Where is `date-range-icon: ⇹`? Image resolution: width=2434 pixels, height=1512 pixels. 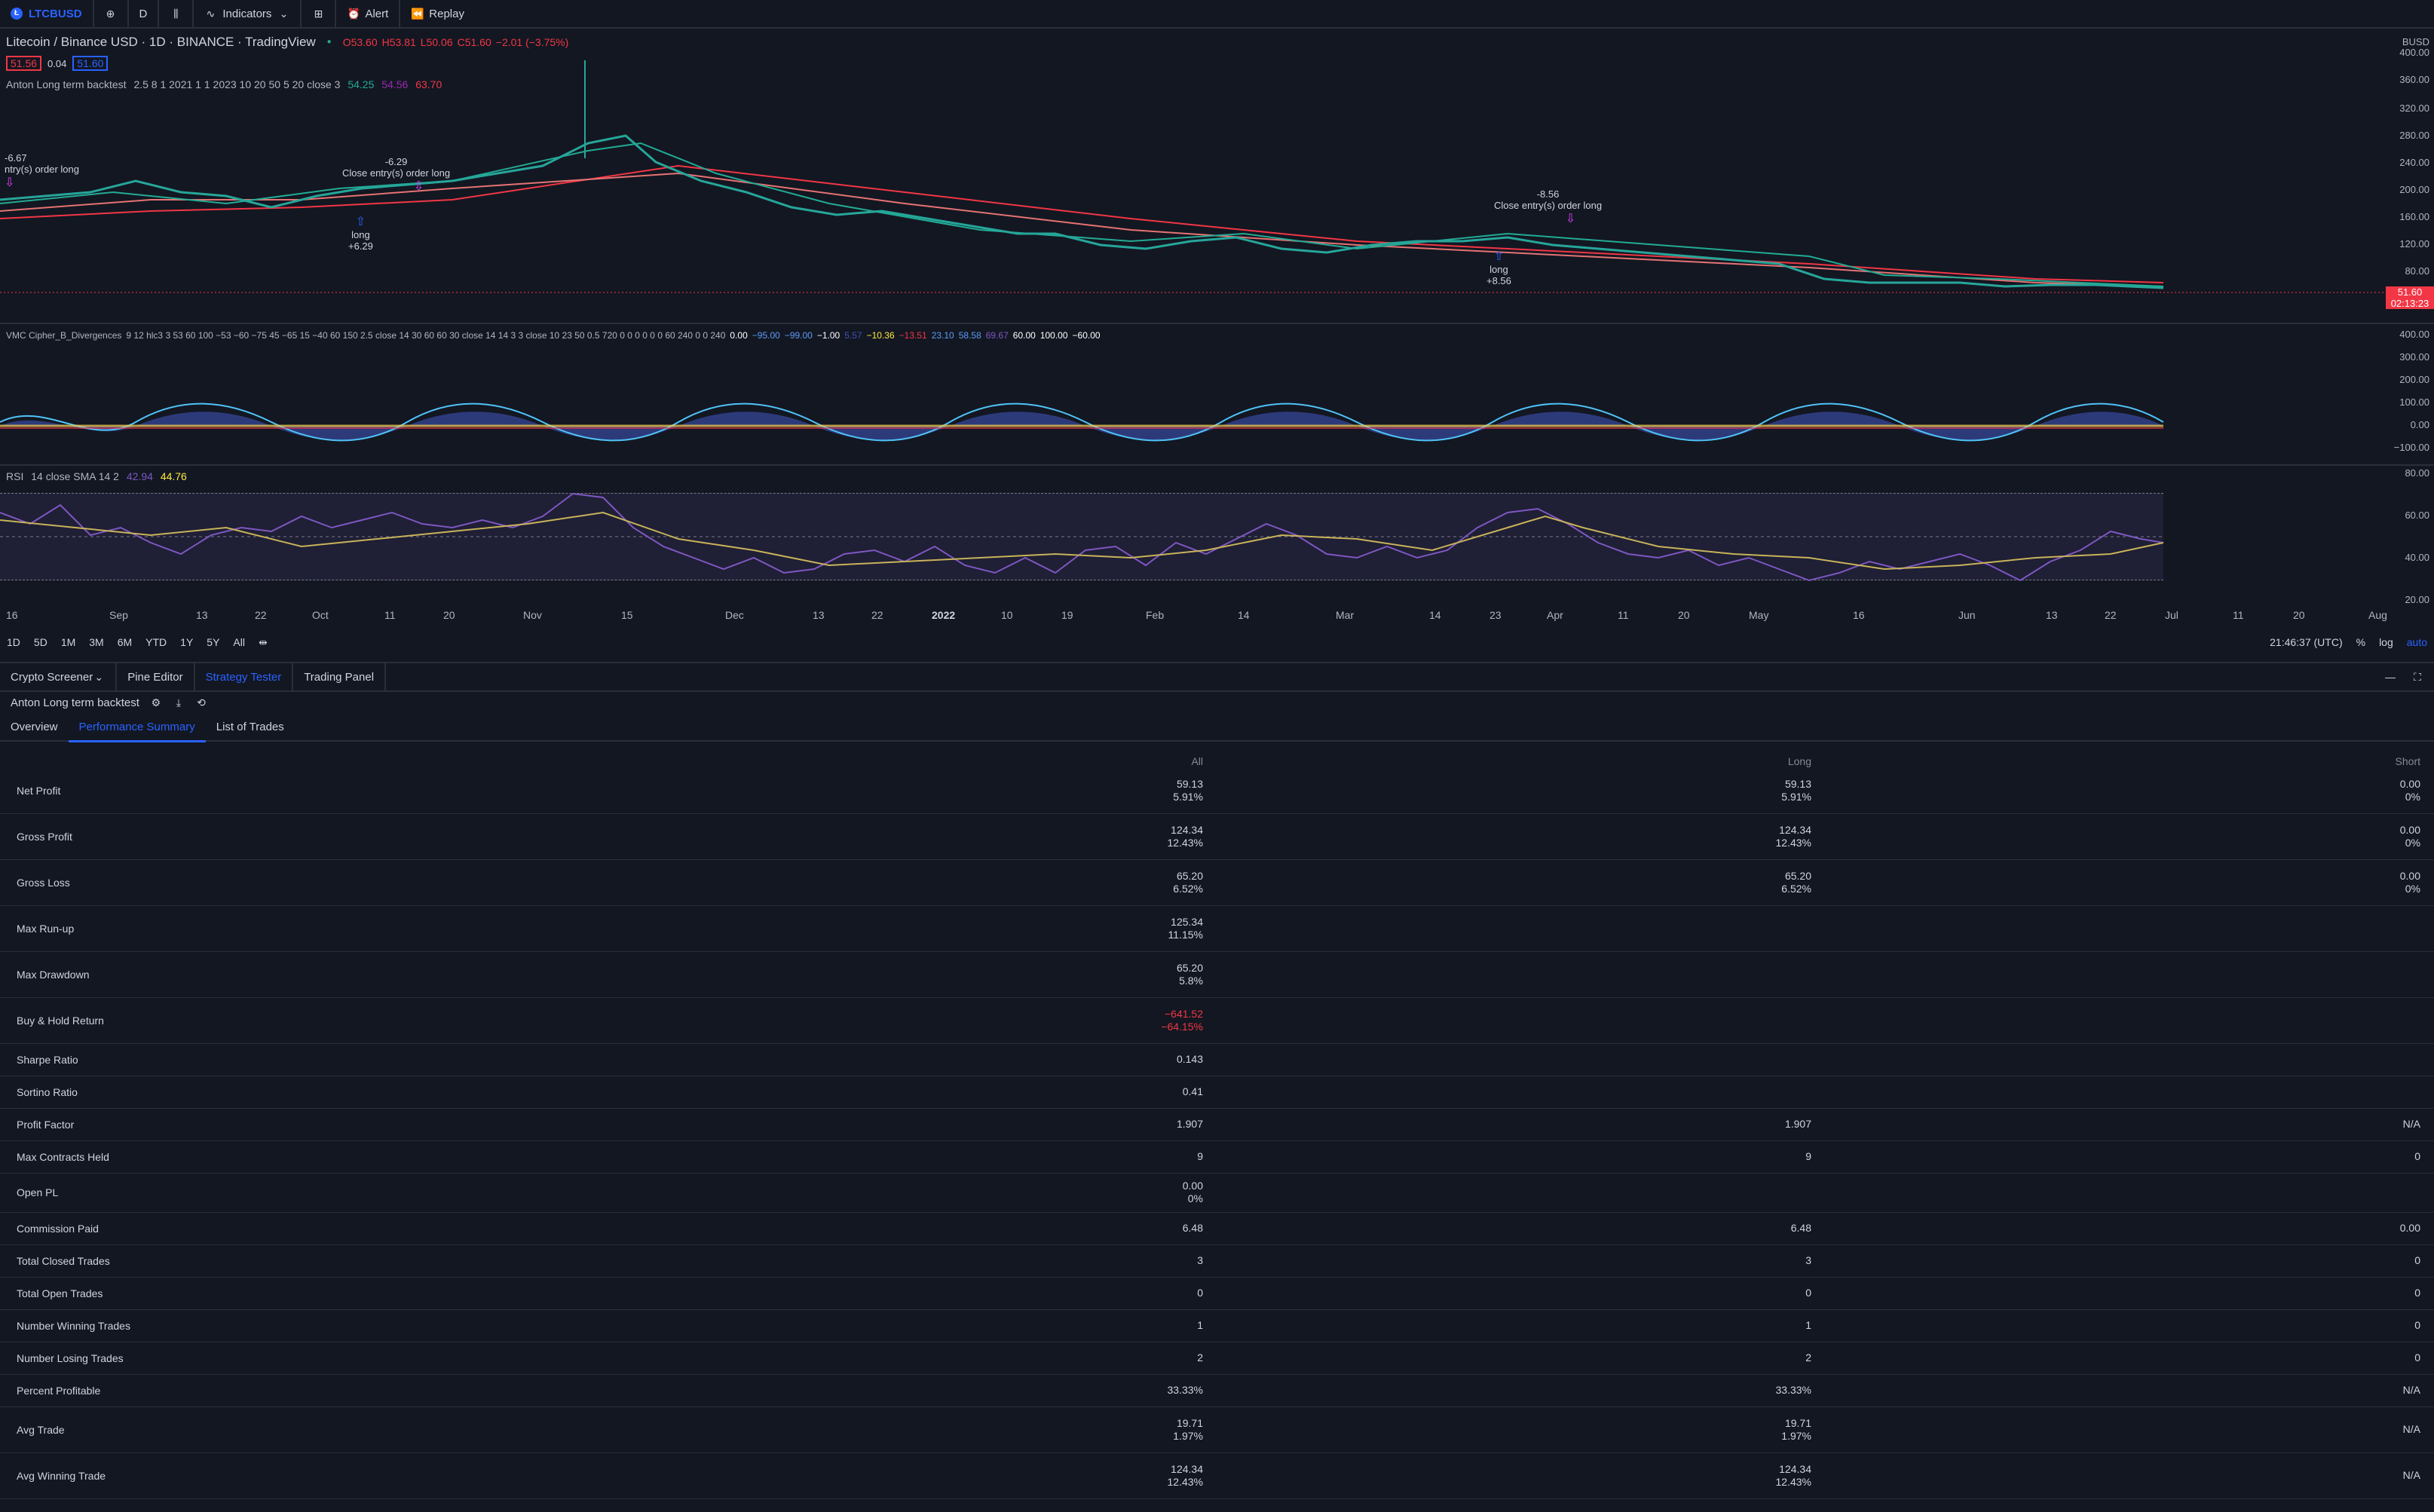 date-range-icon: ⇹ is located at coordinates (263, 642).